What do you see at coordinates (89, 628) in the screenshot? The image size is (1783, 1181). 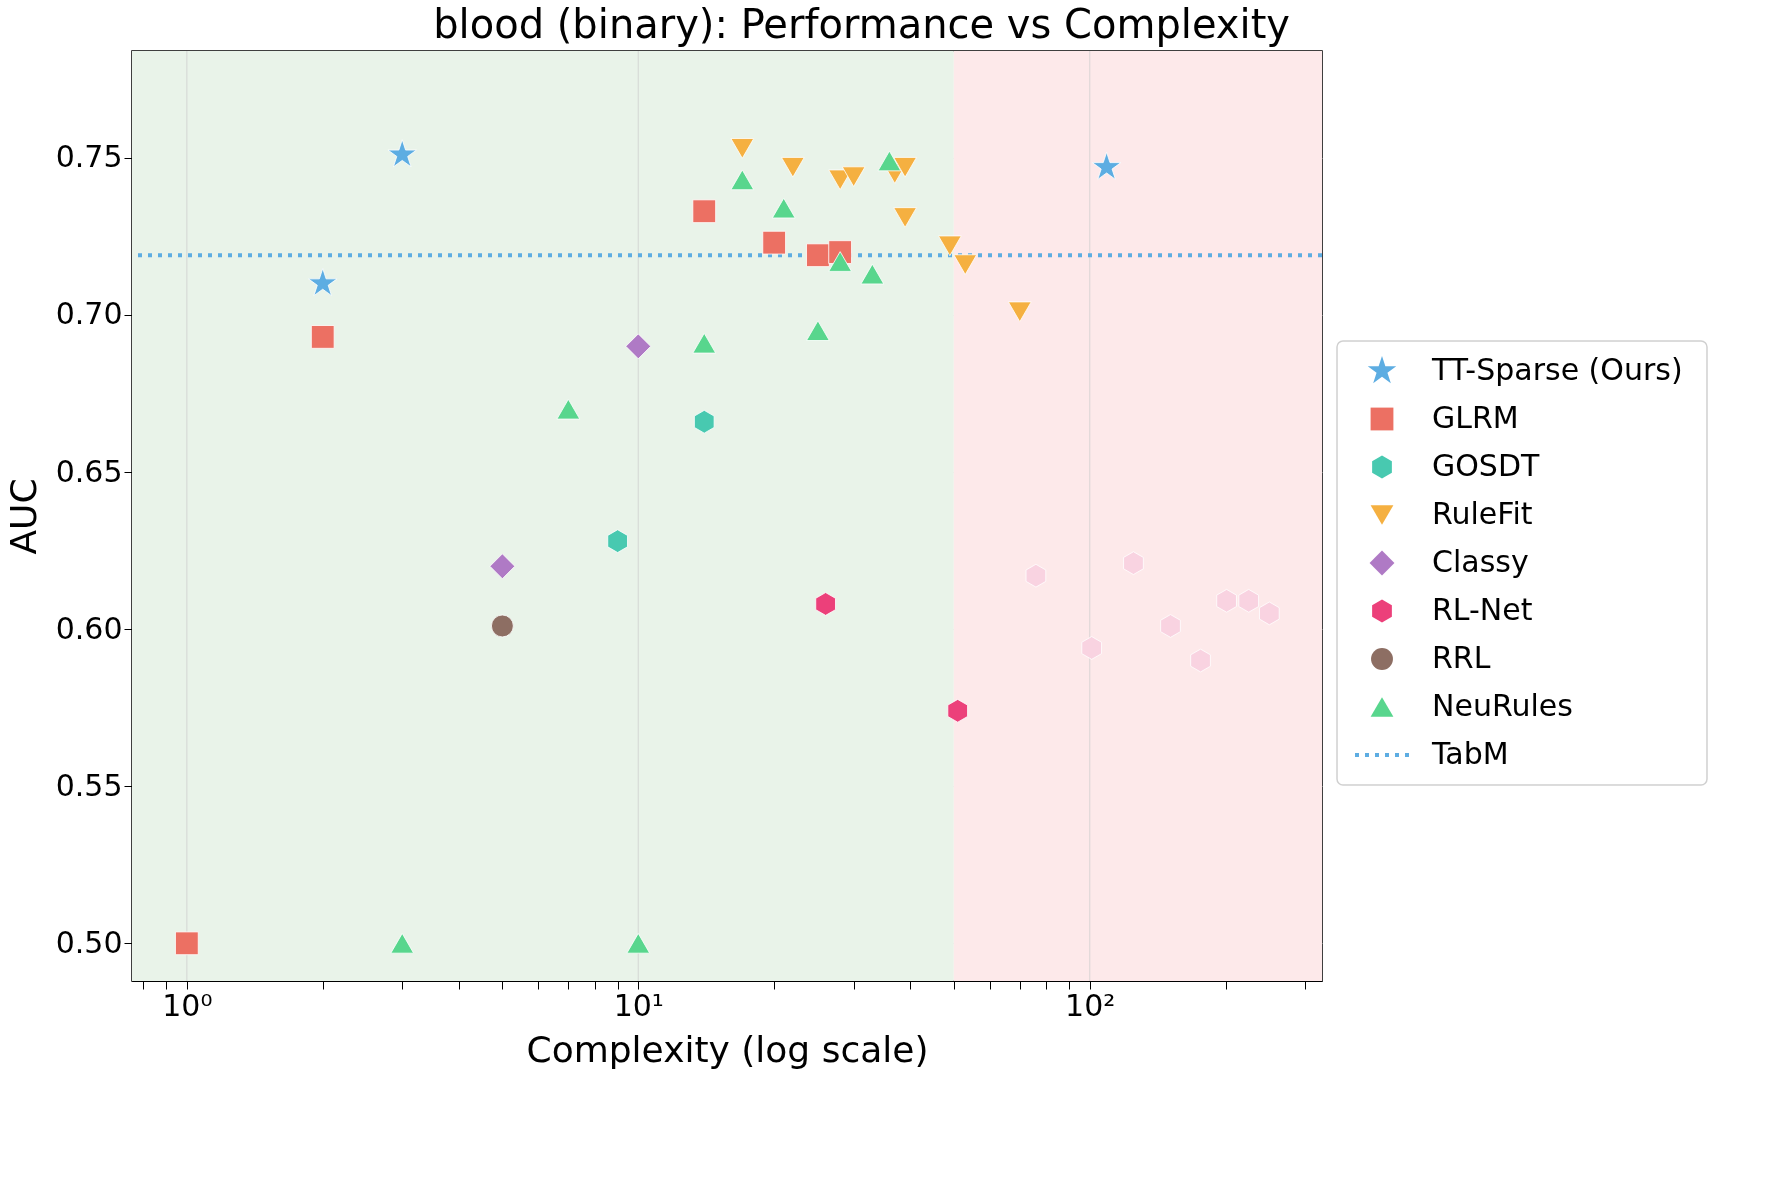 I see `y-tick-label: 0.60` at bounding box center [89, 628].